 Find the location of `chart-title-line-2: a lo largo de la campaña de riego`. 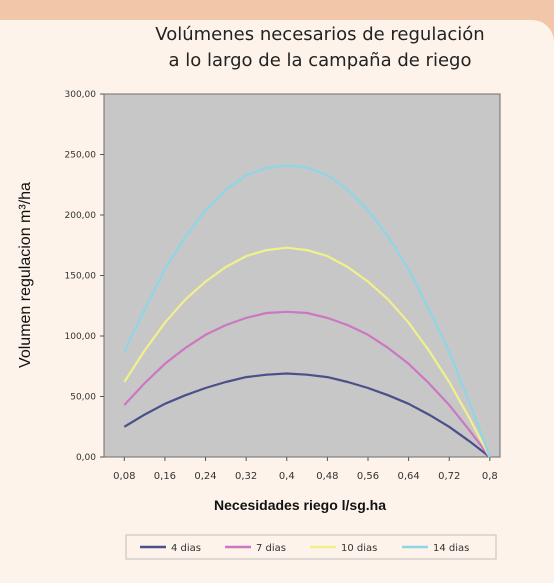

chart-title-line-2: a lo largo de la campaña de riego is located at coordinates (320, 60).